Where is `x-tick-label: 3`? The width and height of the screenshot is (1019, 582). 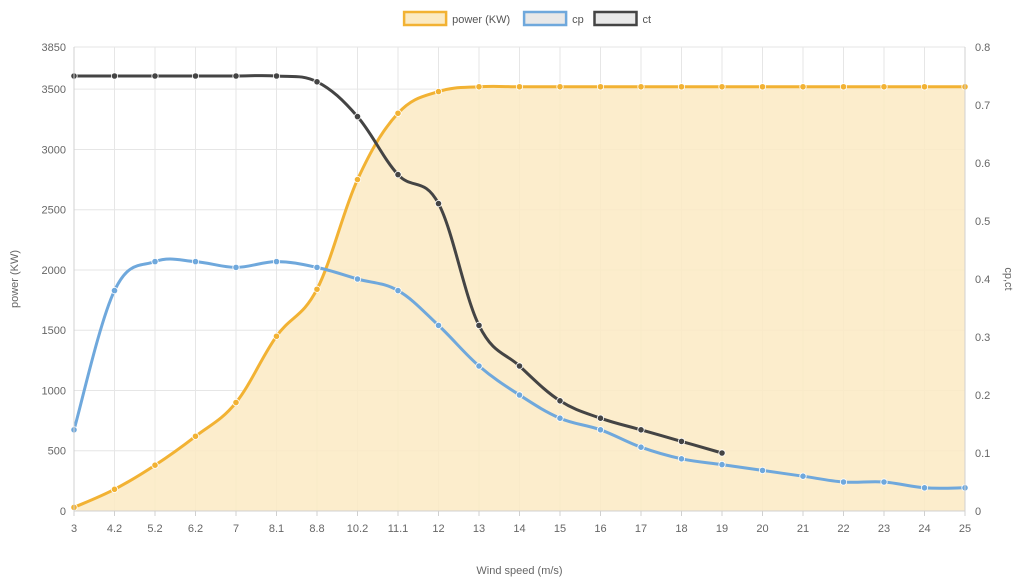
x-tick-label: 3 is located at coordinates (74, 529).